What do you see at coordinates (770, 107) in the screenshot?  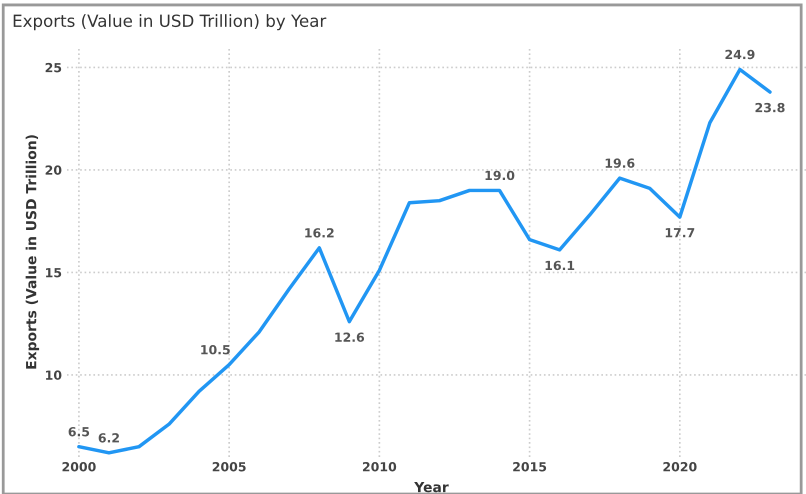 I see `data-label: 23.8` at bounding box center [770, 107].